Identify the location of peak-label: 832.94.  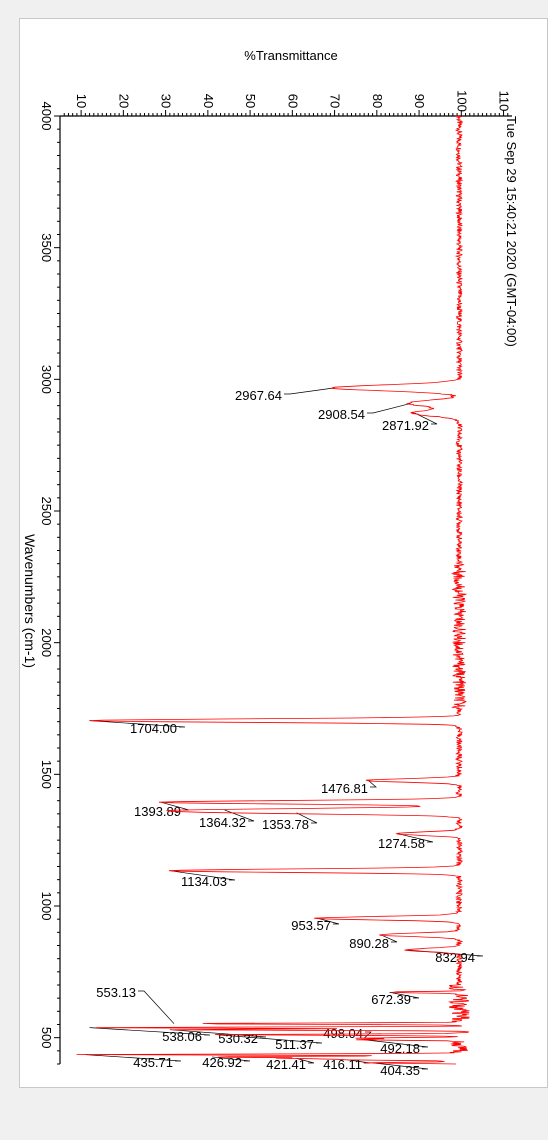
(455, 957).